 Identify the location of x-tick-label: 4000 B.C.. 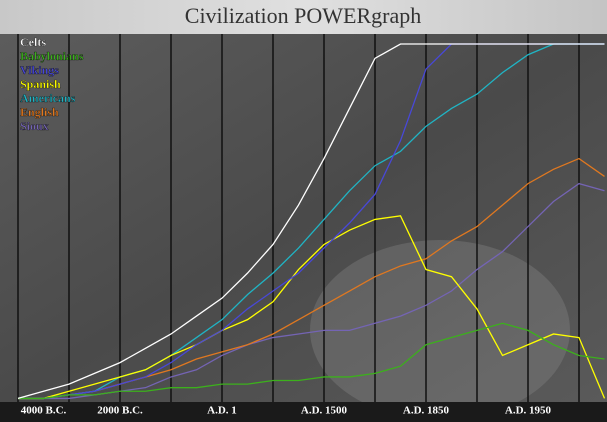
(44, 411).